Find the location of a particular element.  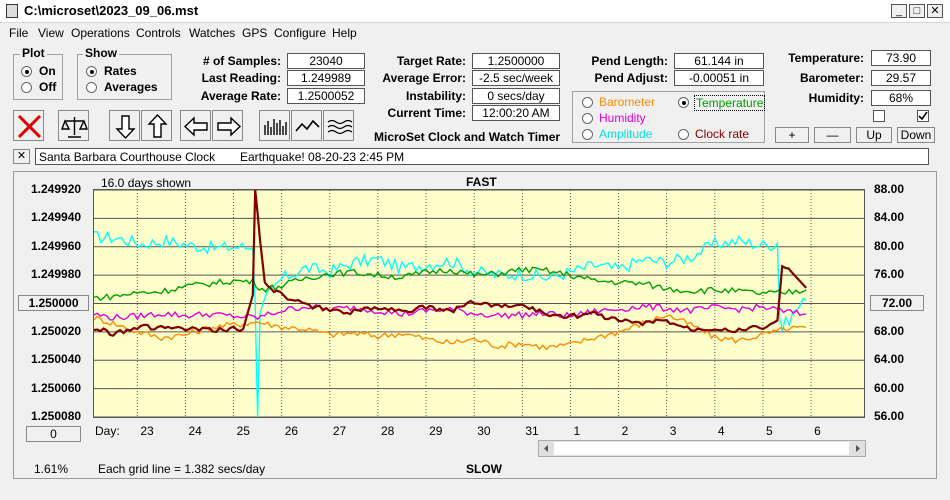

y-right-tick: 56.00 is located at coordinates (889, 416).